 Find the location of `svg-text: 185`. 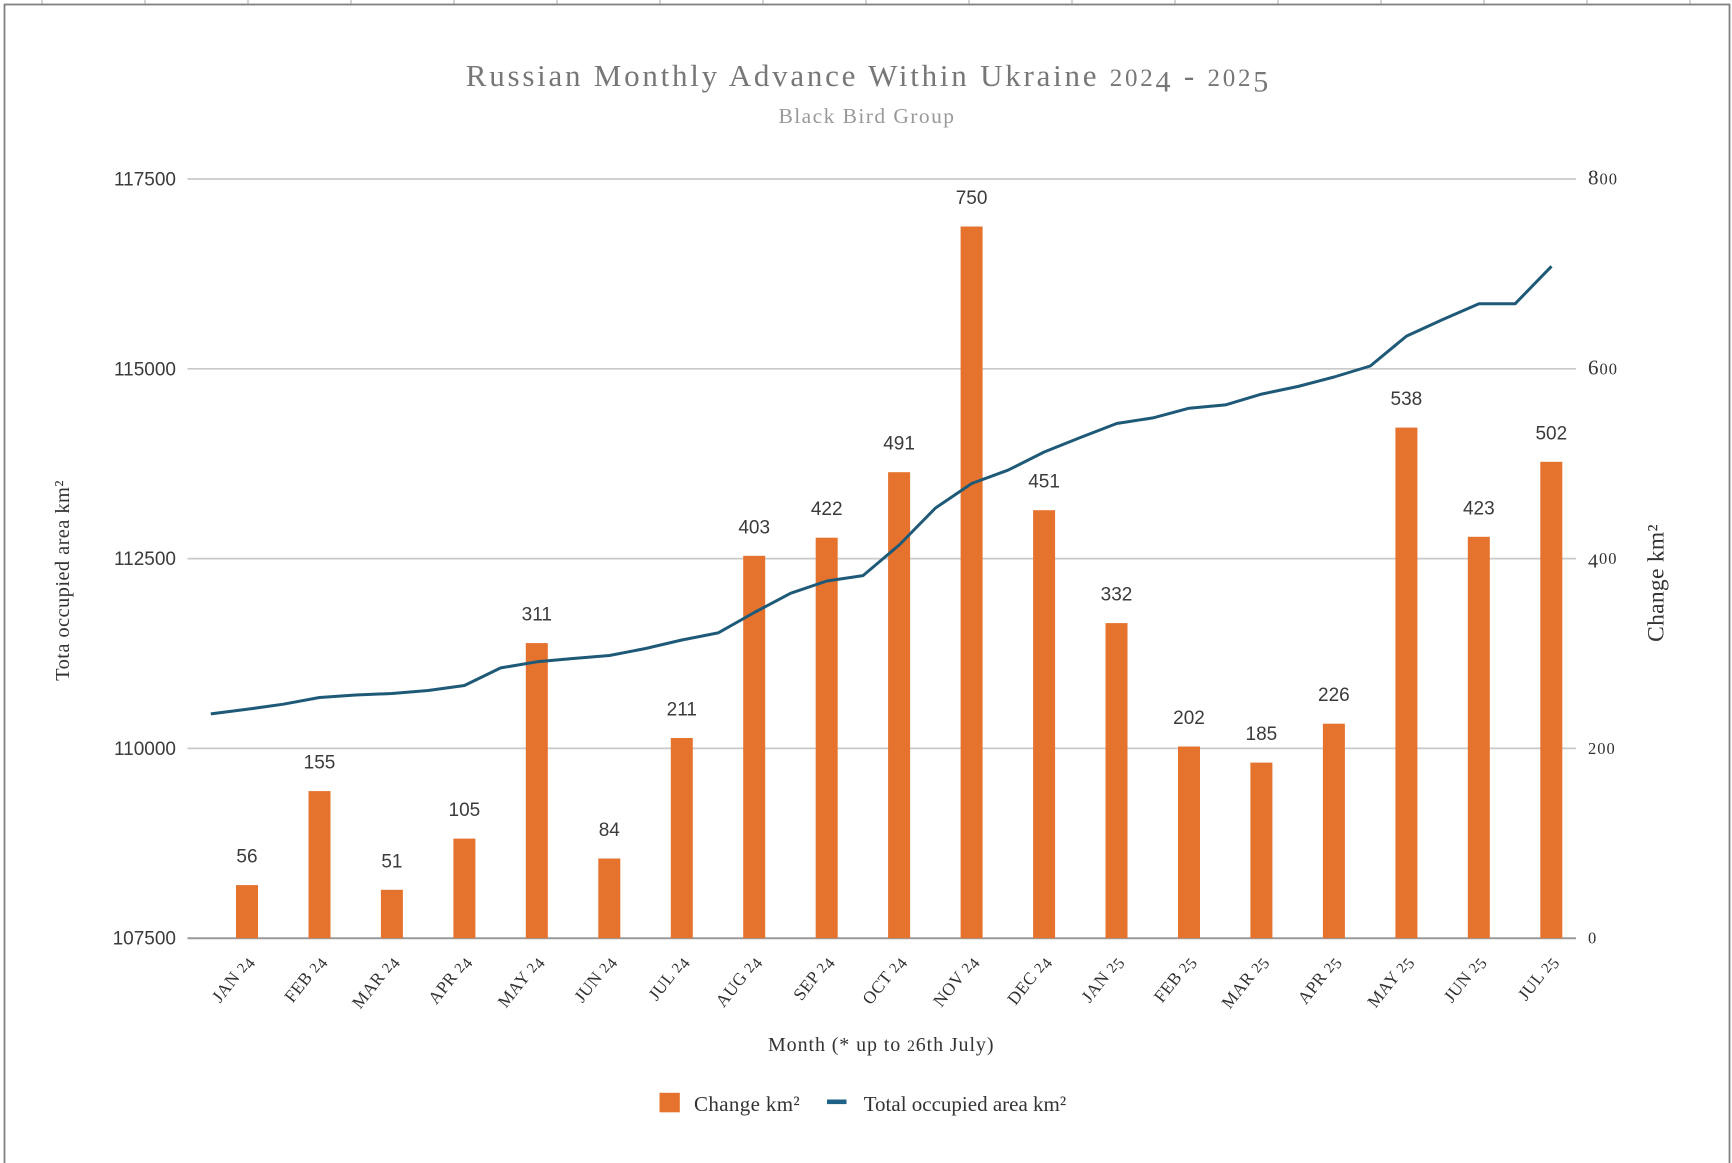

svg-text: 185 is located at coordinates (1262, 734).